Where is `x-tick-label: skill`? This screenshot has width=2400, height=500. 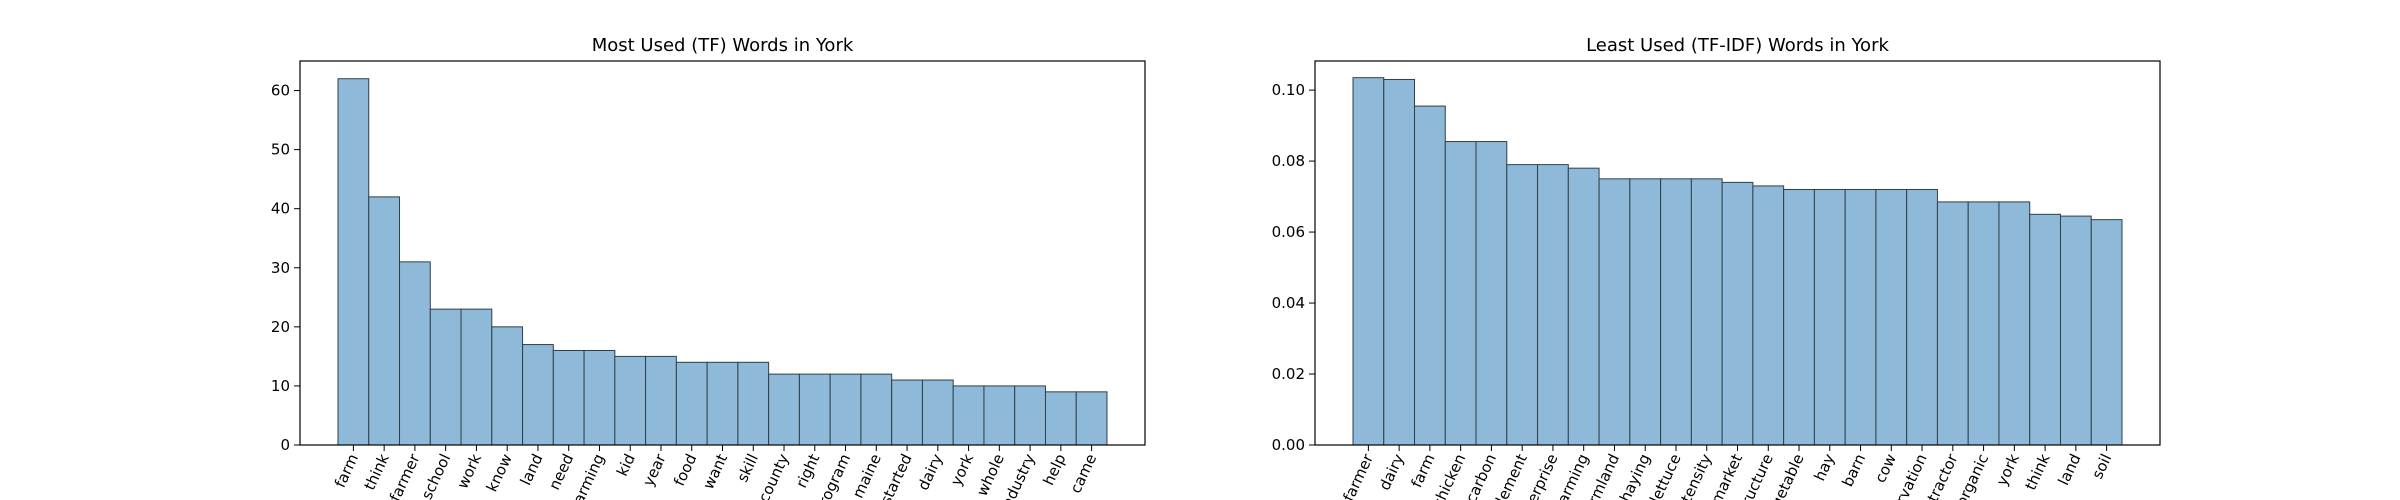
x-tick-label: skill is located at coordinates (747, 468).